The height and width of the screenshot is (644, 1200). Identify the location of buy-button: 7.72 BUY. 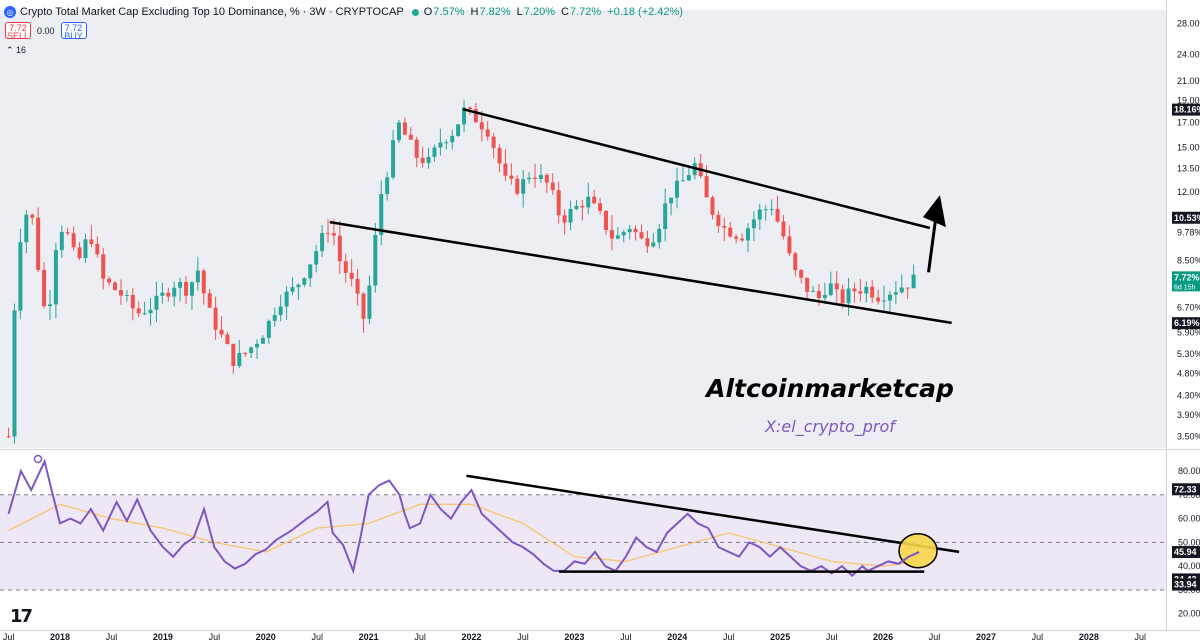
(73, 31).